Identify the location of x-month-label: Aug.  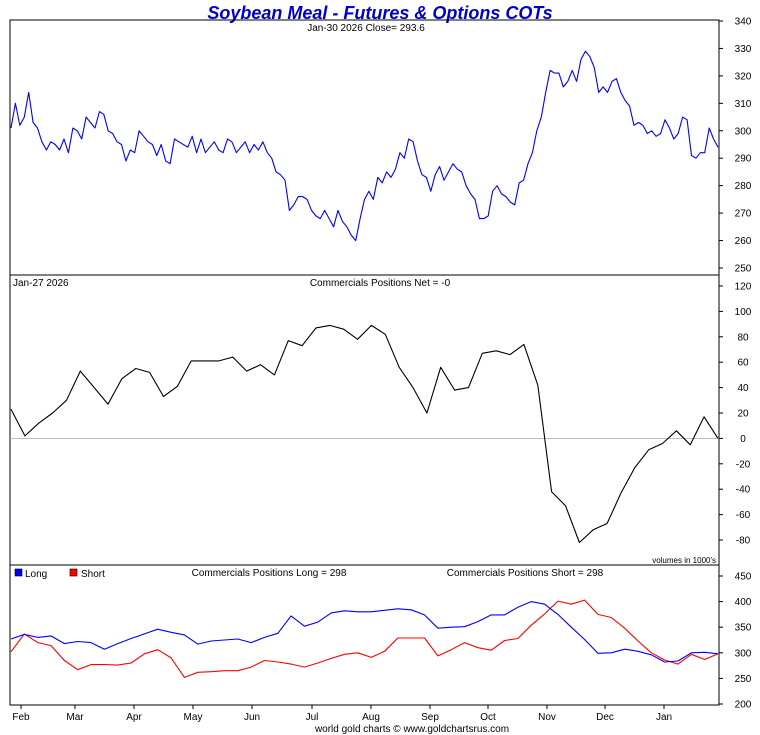
(371, 717).